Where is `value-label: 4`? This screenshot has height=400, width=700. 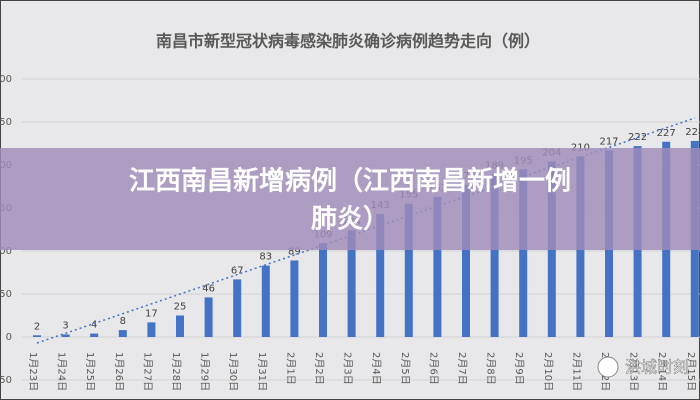
value-label: 4 is located at coordinates (94, 325).